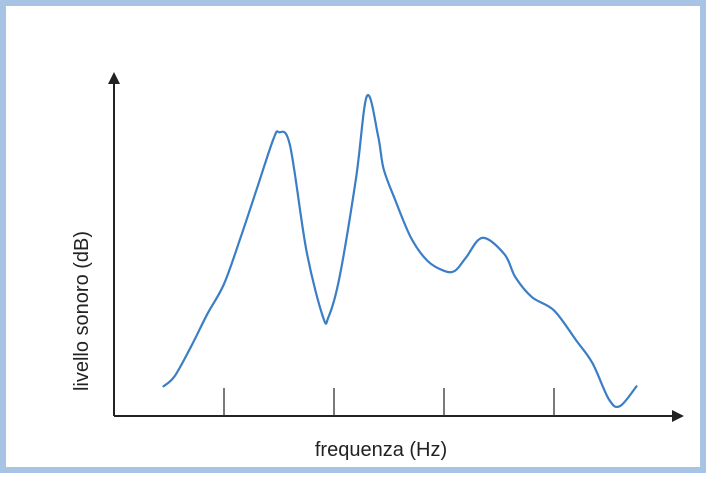 This screenshot has width=706, height=479. What do you see at coordinates (82, 311) in the screenshot?
I see `y-axis-label: livello sonoro (dB)` at bounding box center [82, 311].